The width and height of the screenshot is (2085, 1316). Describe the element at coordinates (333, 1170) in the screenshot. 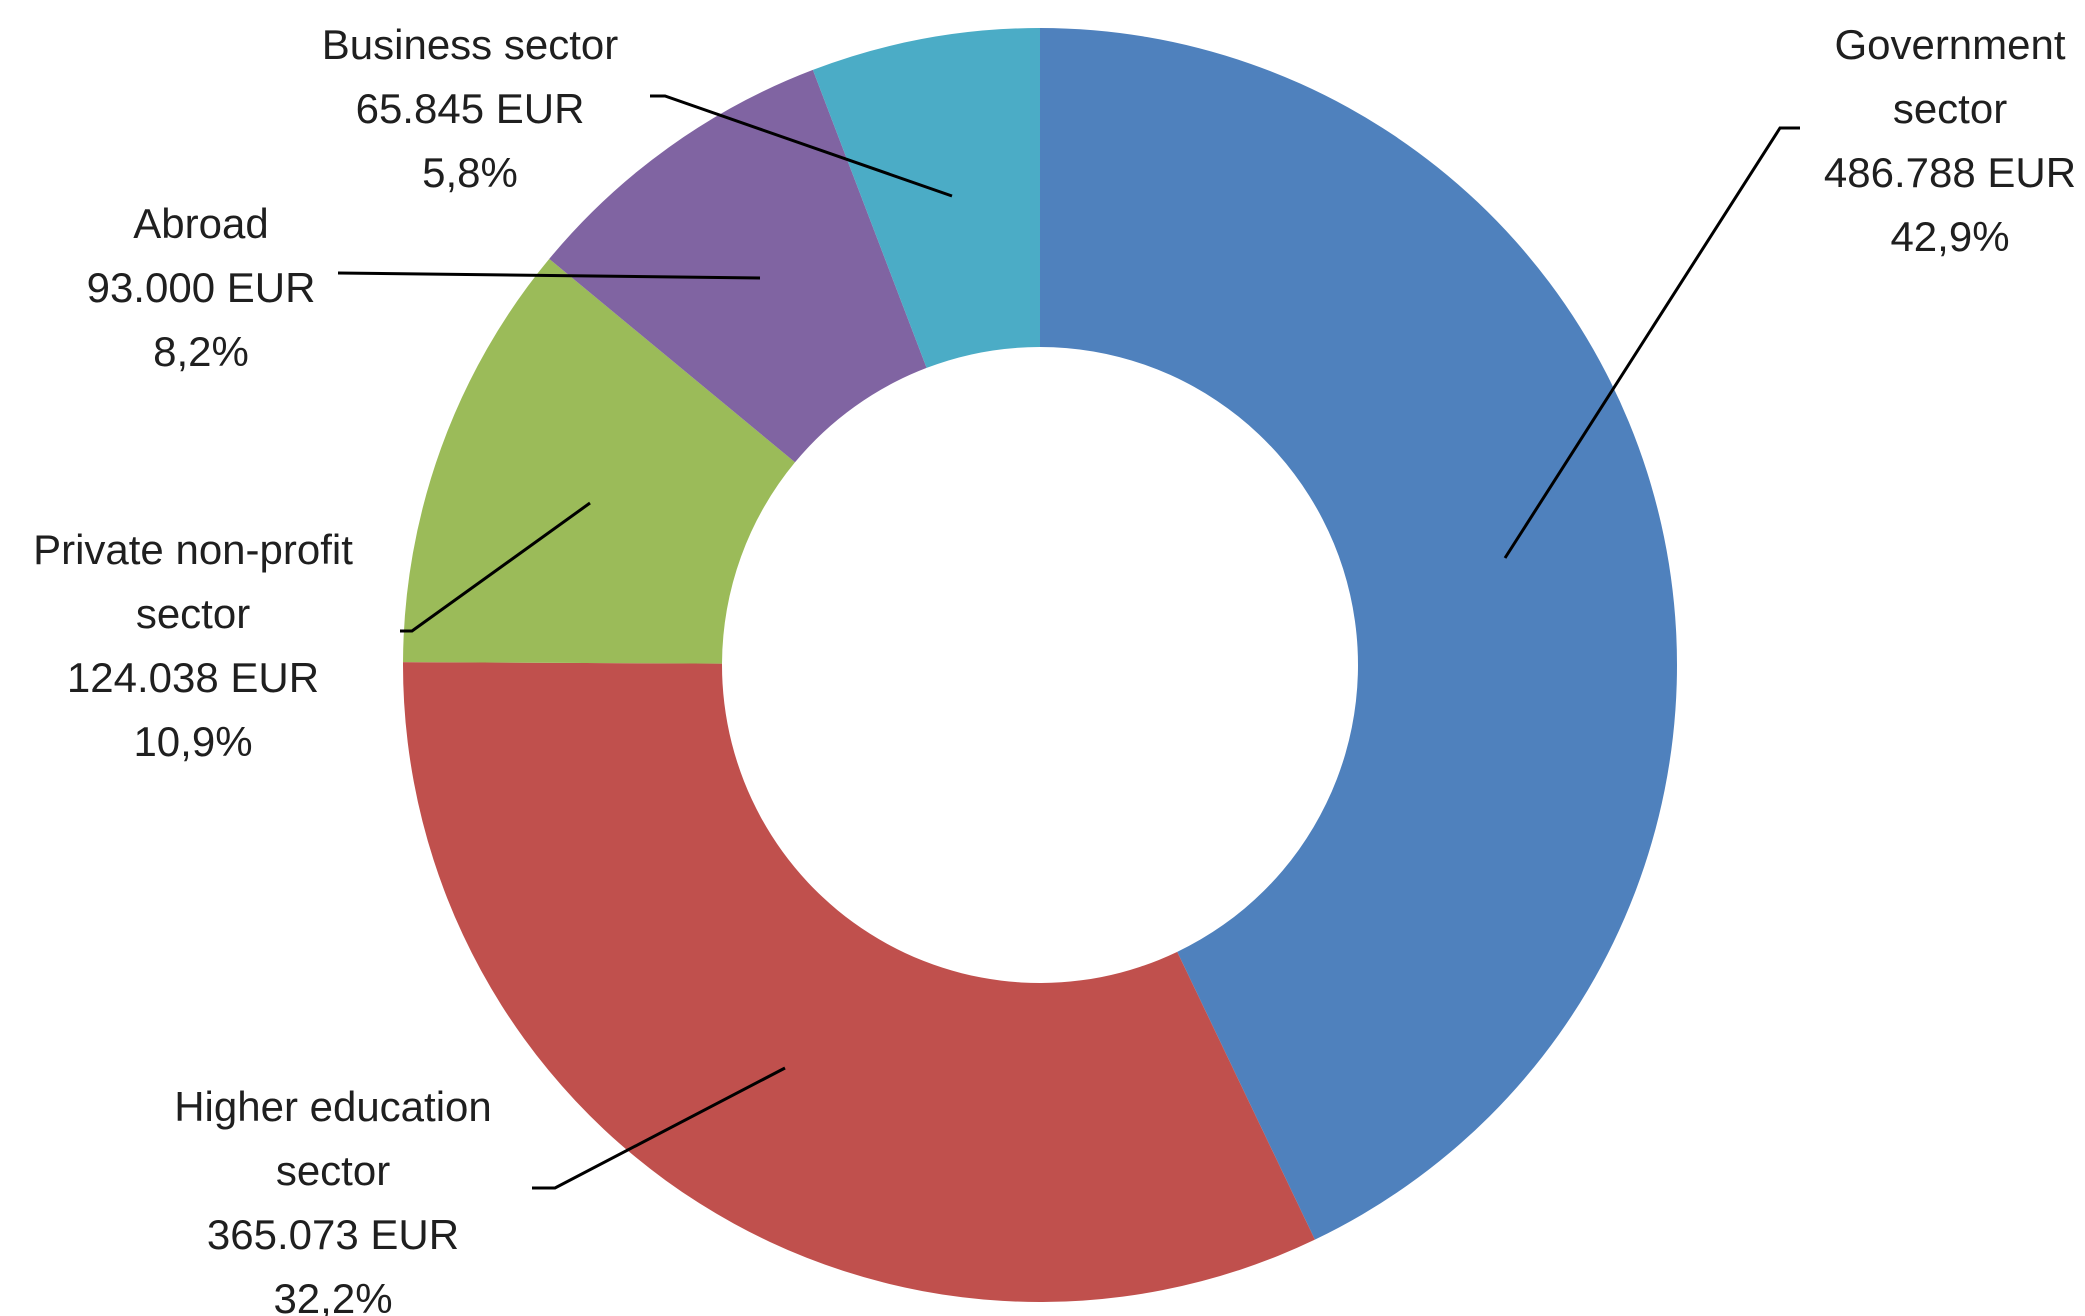

I see `data-label-name-higher-education-sector: sector` at that location.